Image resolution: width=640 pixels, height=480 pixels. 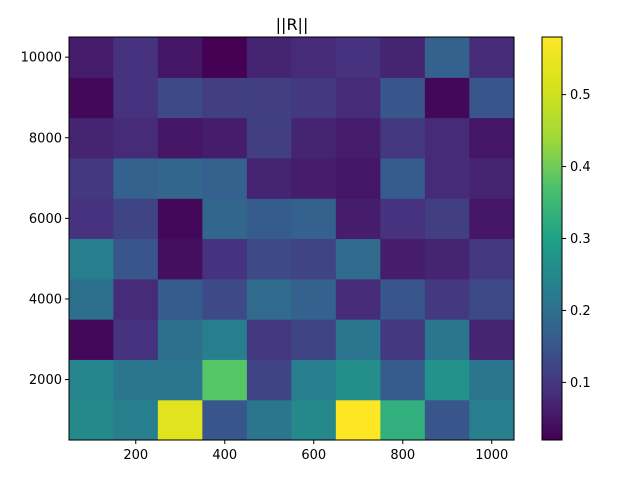 I want to click on colorbar-tick-label: 0.2, so click(x=580, y=311).